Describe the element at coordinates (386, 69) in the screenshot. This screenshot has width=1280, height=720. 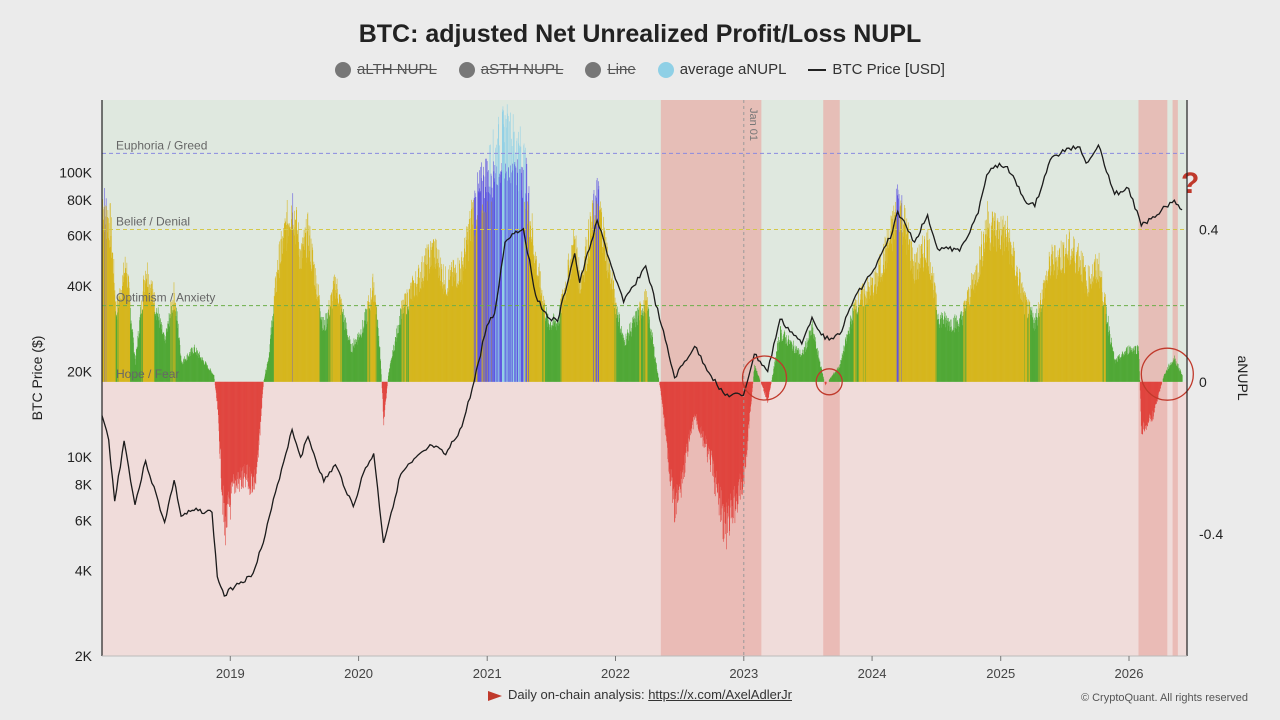
I see `legend-item: aLTH NUPL` at that location.